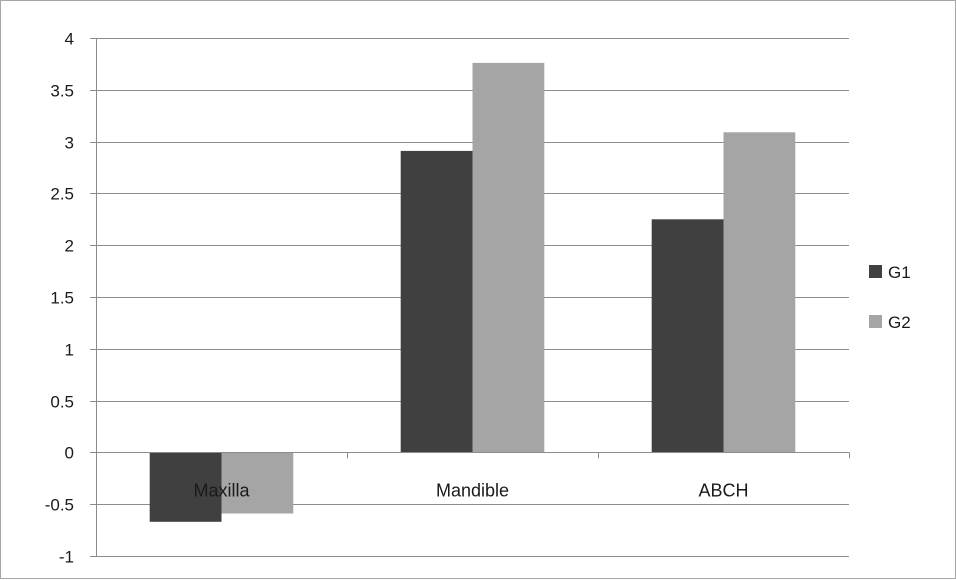  Describe the element at coordinates (759, 292) in the screenshot. I see `bar-g2-abch` at that location.